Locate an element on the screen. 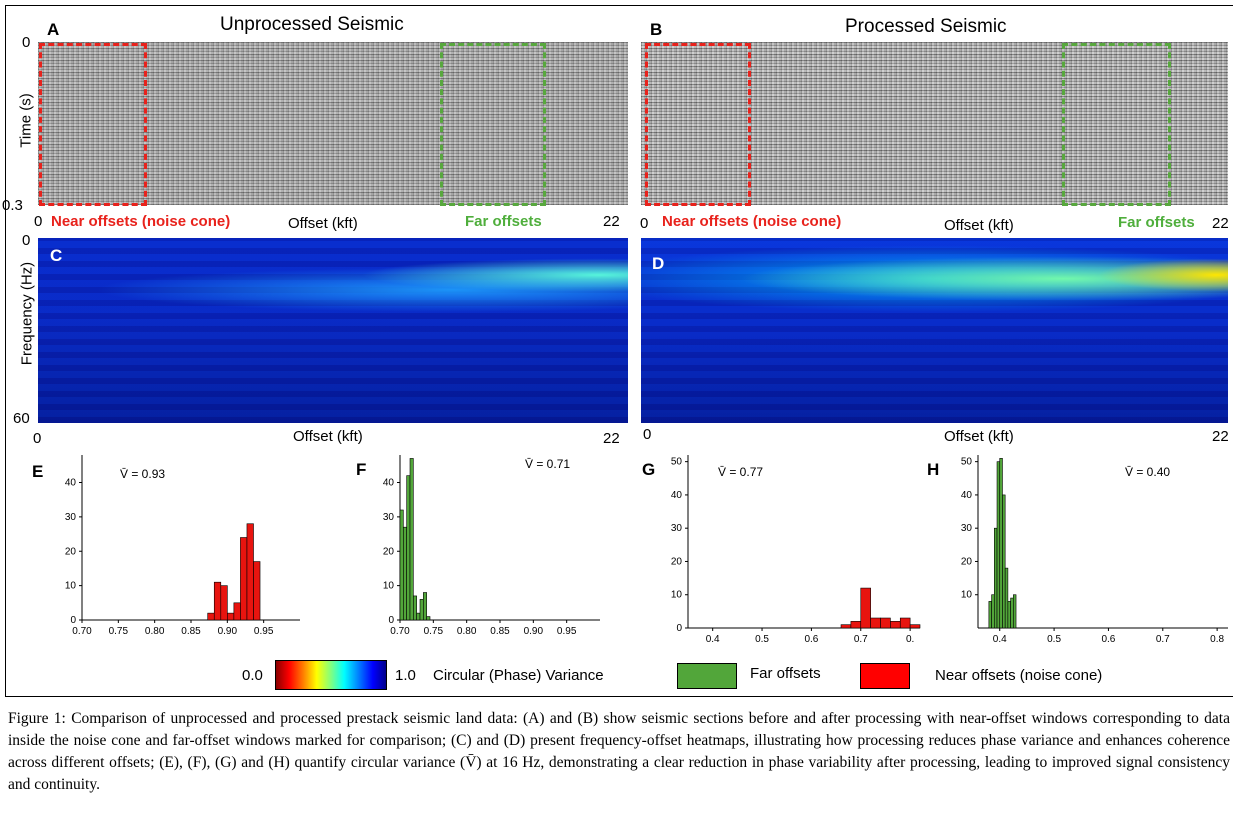  annotation: V̄ = 0.71 is located at coordinates (547, 464).